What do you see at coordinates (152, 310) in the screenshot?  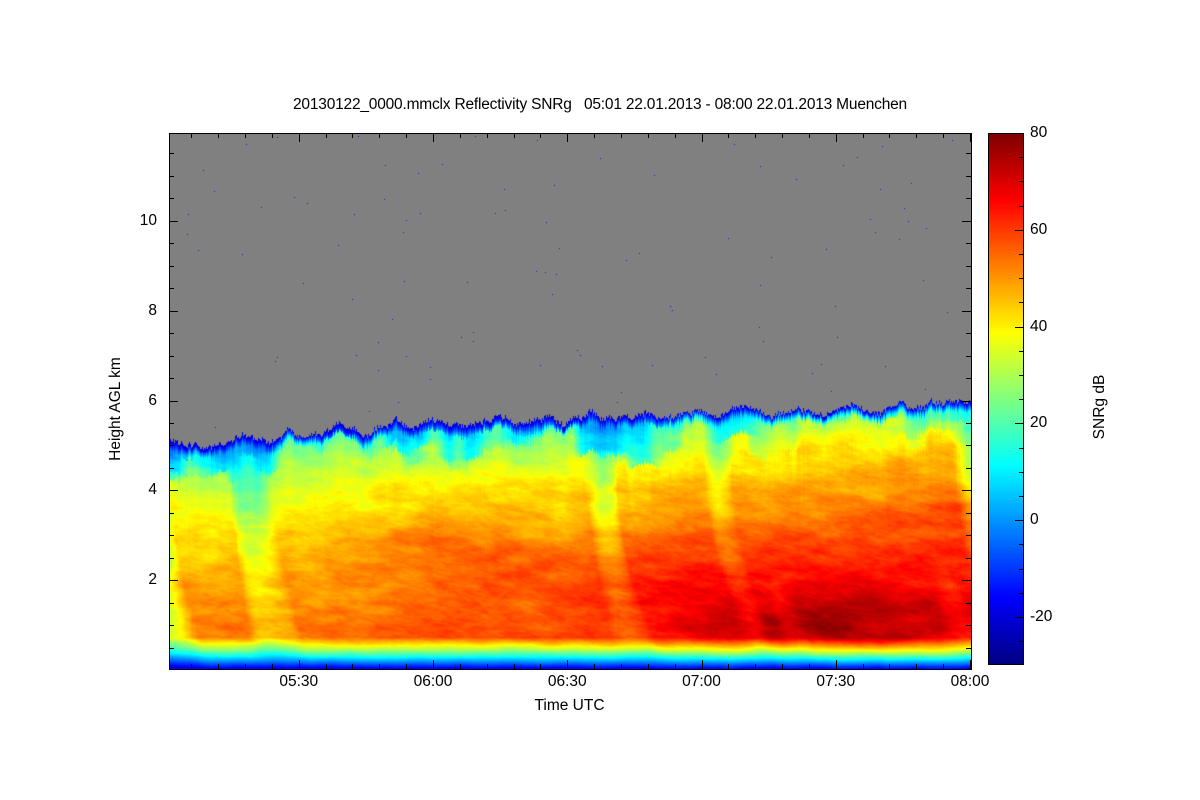 I see `y-tick-label: 8` at bounding box center [152, 310].